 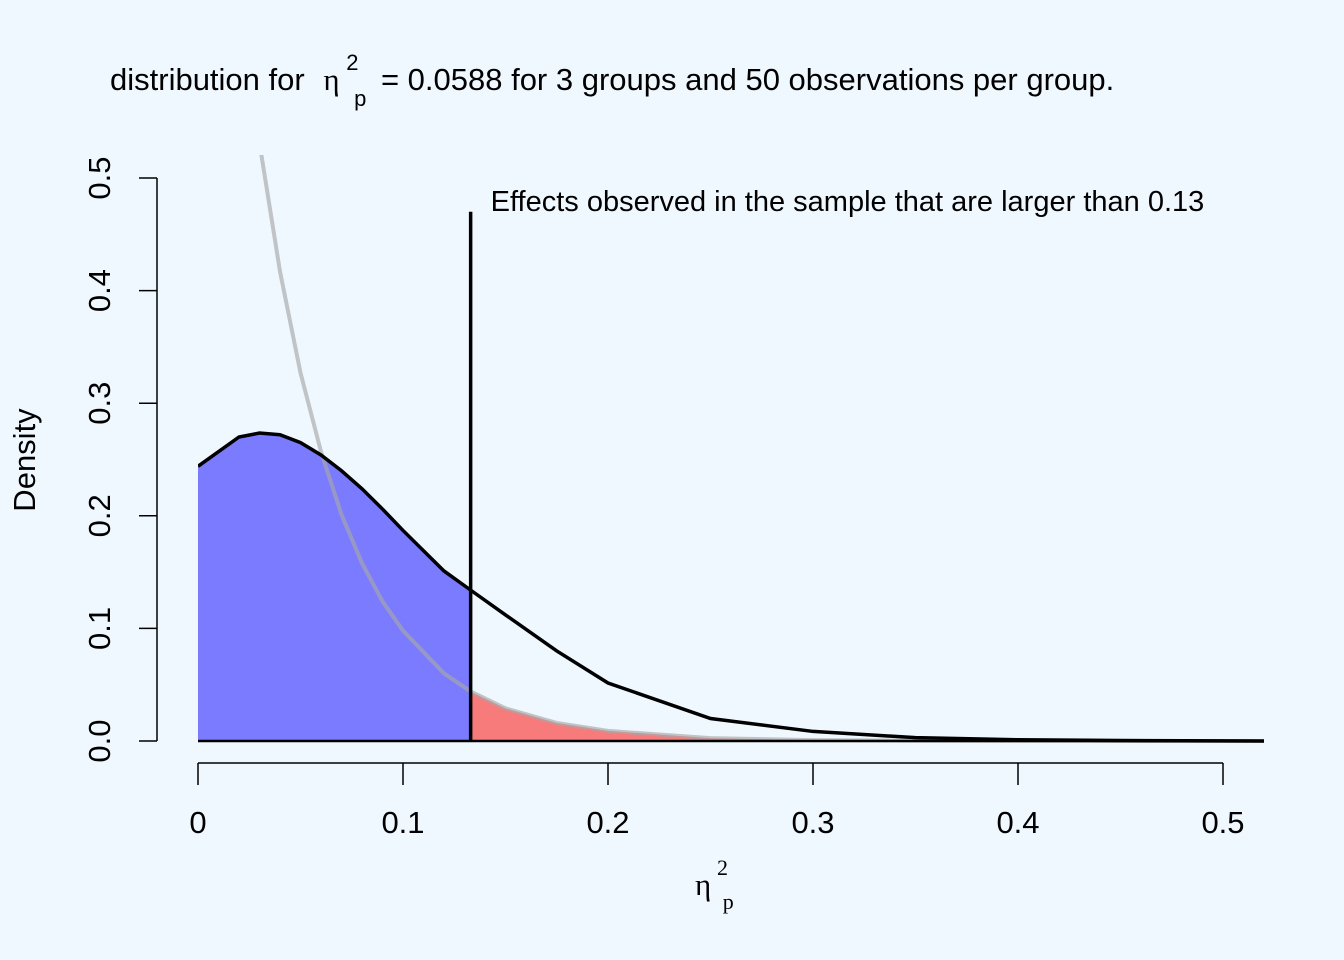 I want to click on title-superscript: 2, so click(x=352, y=62).